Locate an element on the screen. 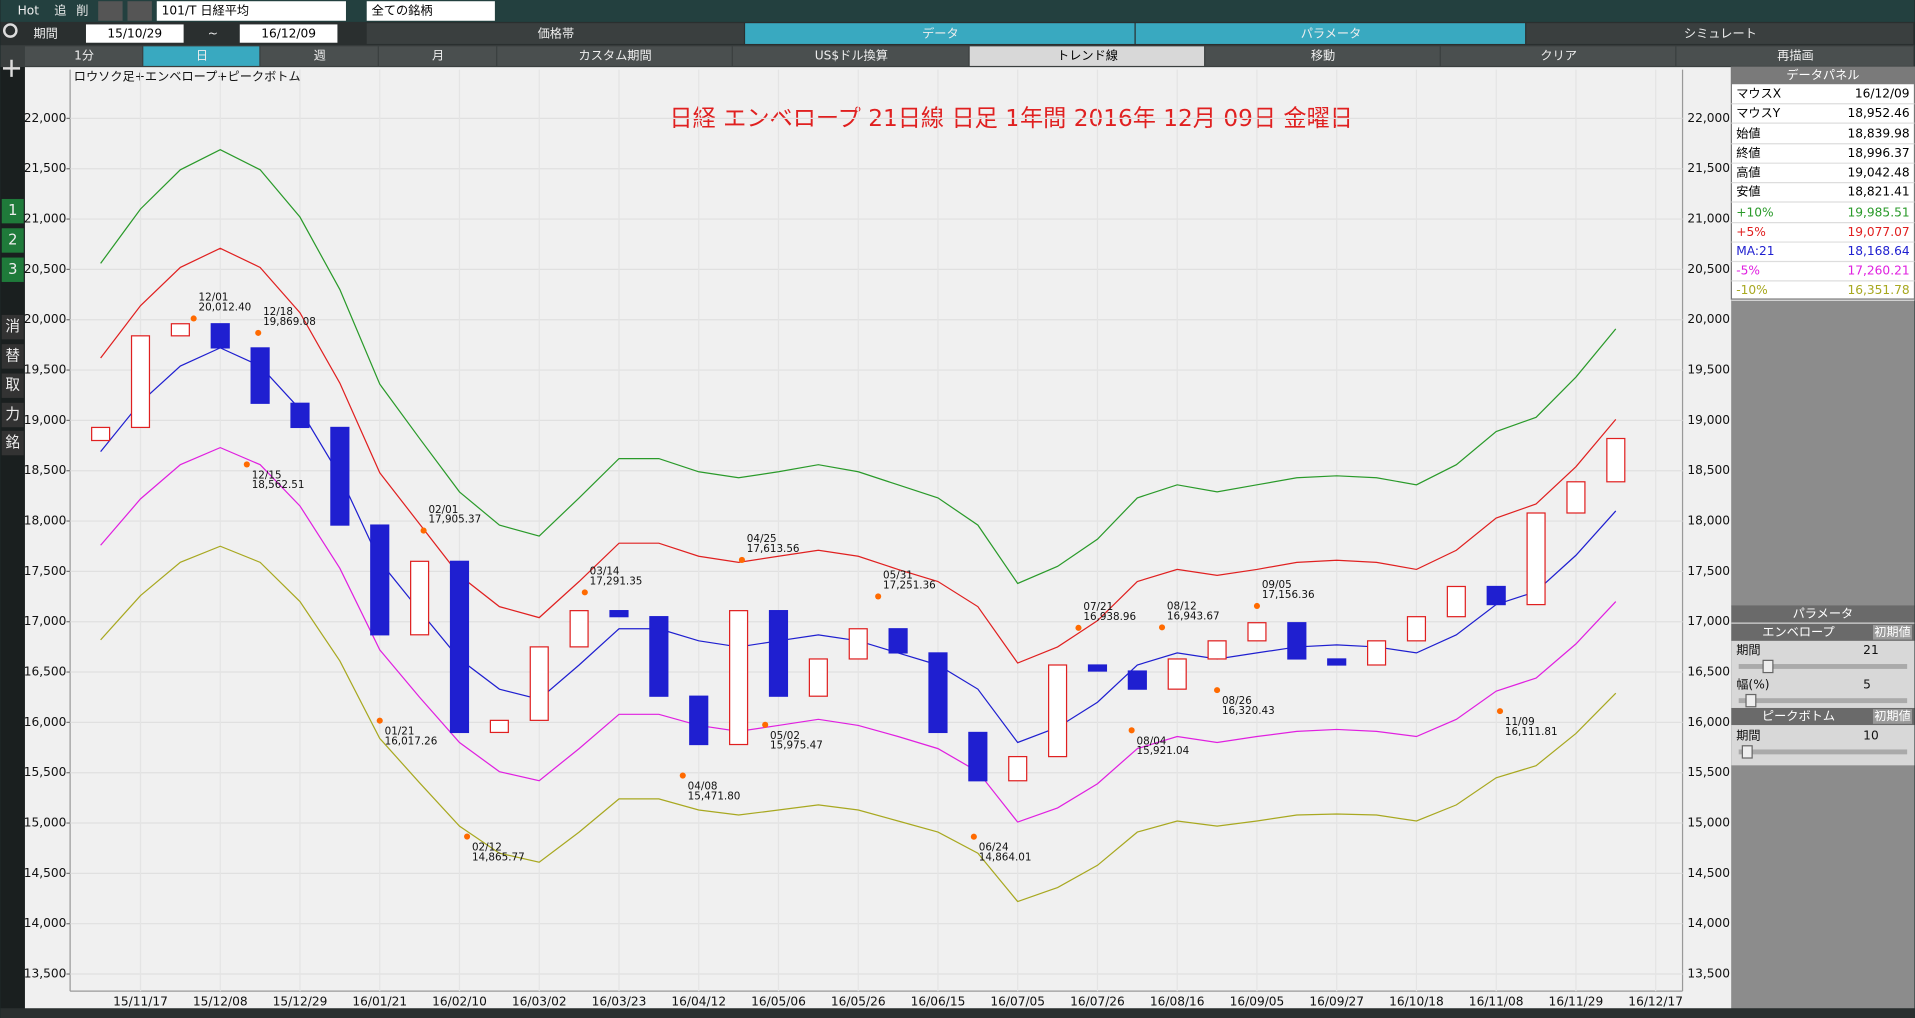 Image resolution: width=1915 pixels, height=1018 pixels. toolbar-button-label: 月 is located at coordinates (438, 56).